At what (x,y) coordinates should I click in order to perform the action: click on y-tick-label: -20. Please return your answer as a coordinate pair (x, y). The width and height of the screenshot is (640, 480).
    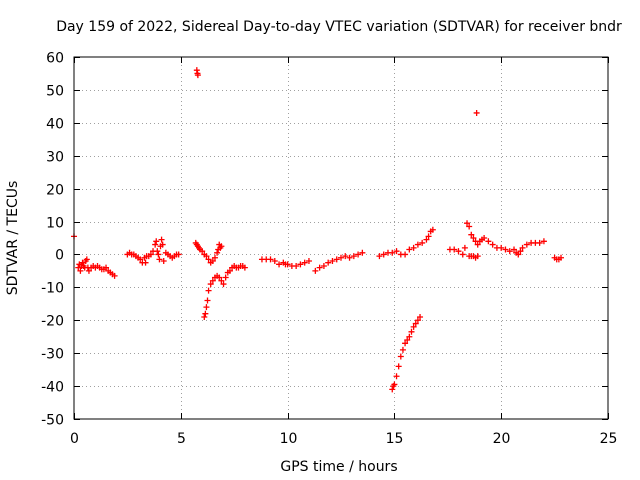
    Looking at the image, I should click on (52, 322).